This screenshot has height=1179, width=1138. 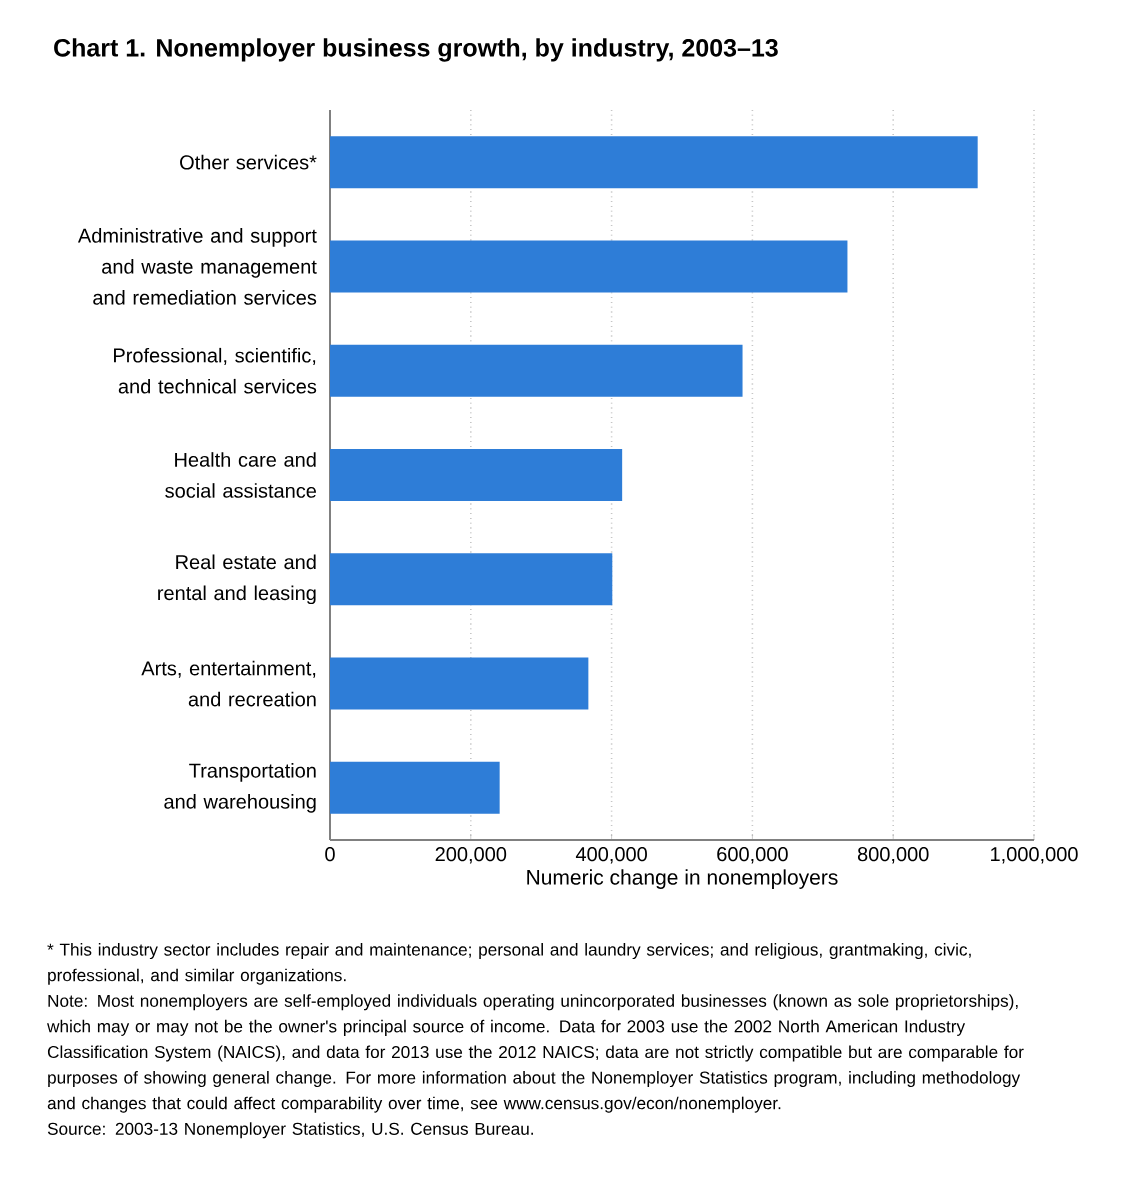 What do you see at coordinates (197, 266) in the screenshot?
I see `y-tick-label: Administrative and support and waste management and remediation services` at bounding box center [197, 266].